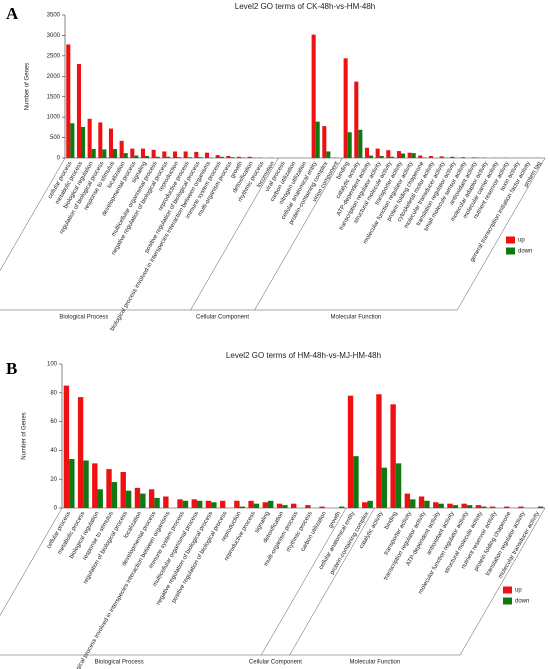  I want to click on group-label: Cellular Component, so click(275, 663).